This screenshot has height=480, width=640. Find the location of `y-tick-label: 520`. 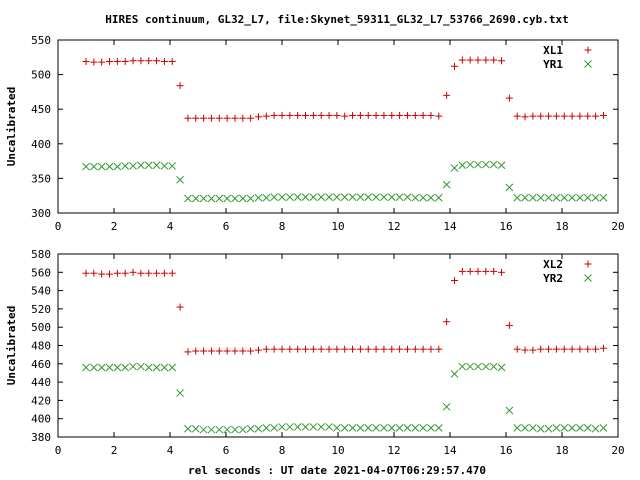

y-tick-label: 520 is located at coordinates (41, 309).